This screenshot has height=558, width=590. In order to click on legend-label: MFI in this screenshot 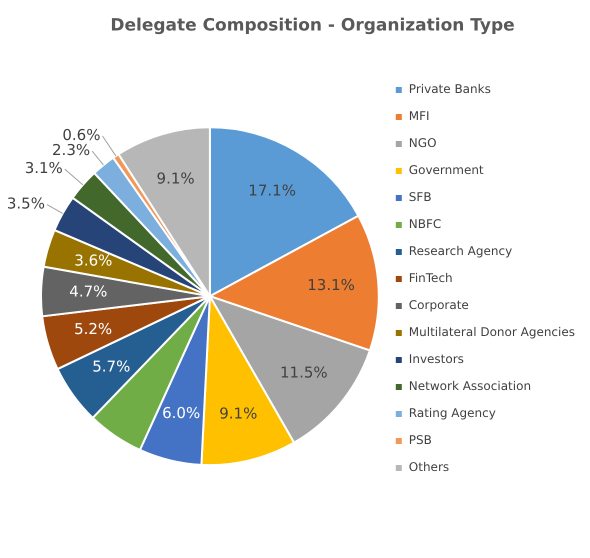, I will do `click(419, 116)`.